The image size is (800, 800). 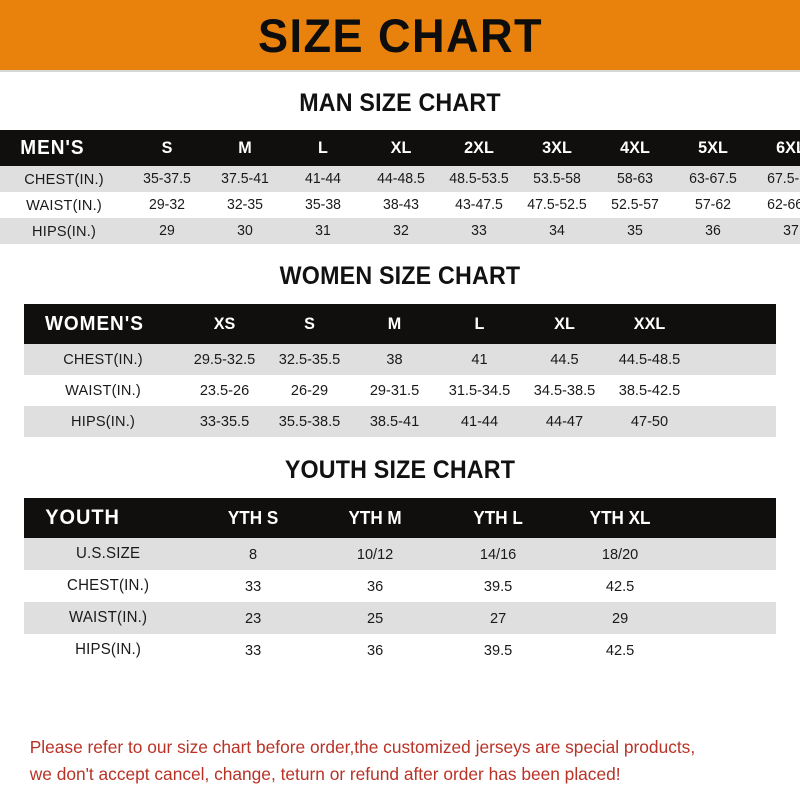 What do you see at coordinates (479, 231) in the screenshot?
I see `man-hips-2xl: 33` at bounding box center [479, 231].